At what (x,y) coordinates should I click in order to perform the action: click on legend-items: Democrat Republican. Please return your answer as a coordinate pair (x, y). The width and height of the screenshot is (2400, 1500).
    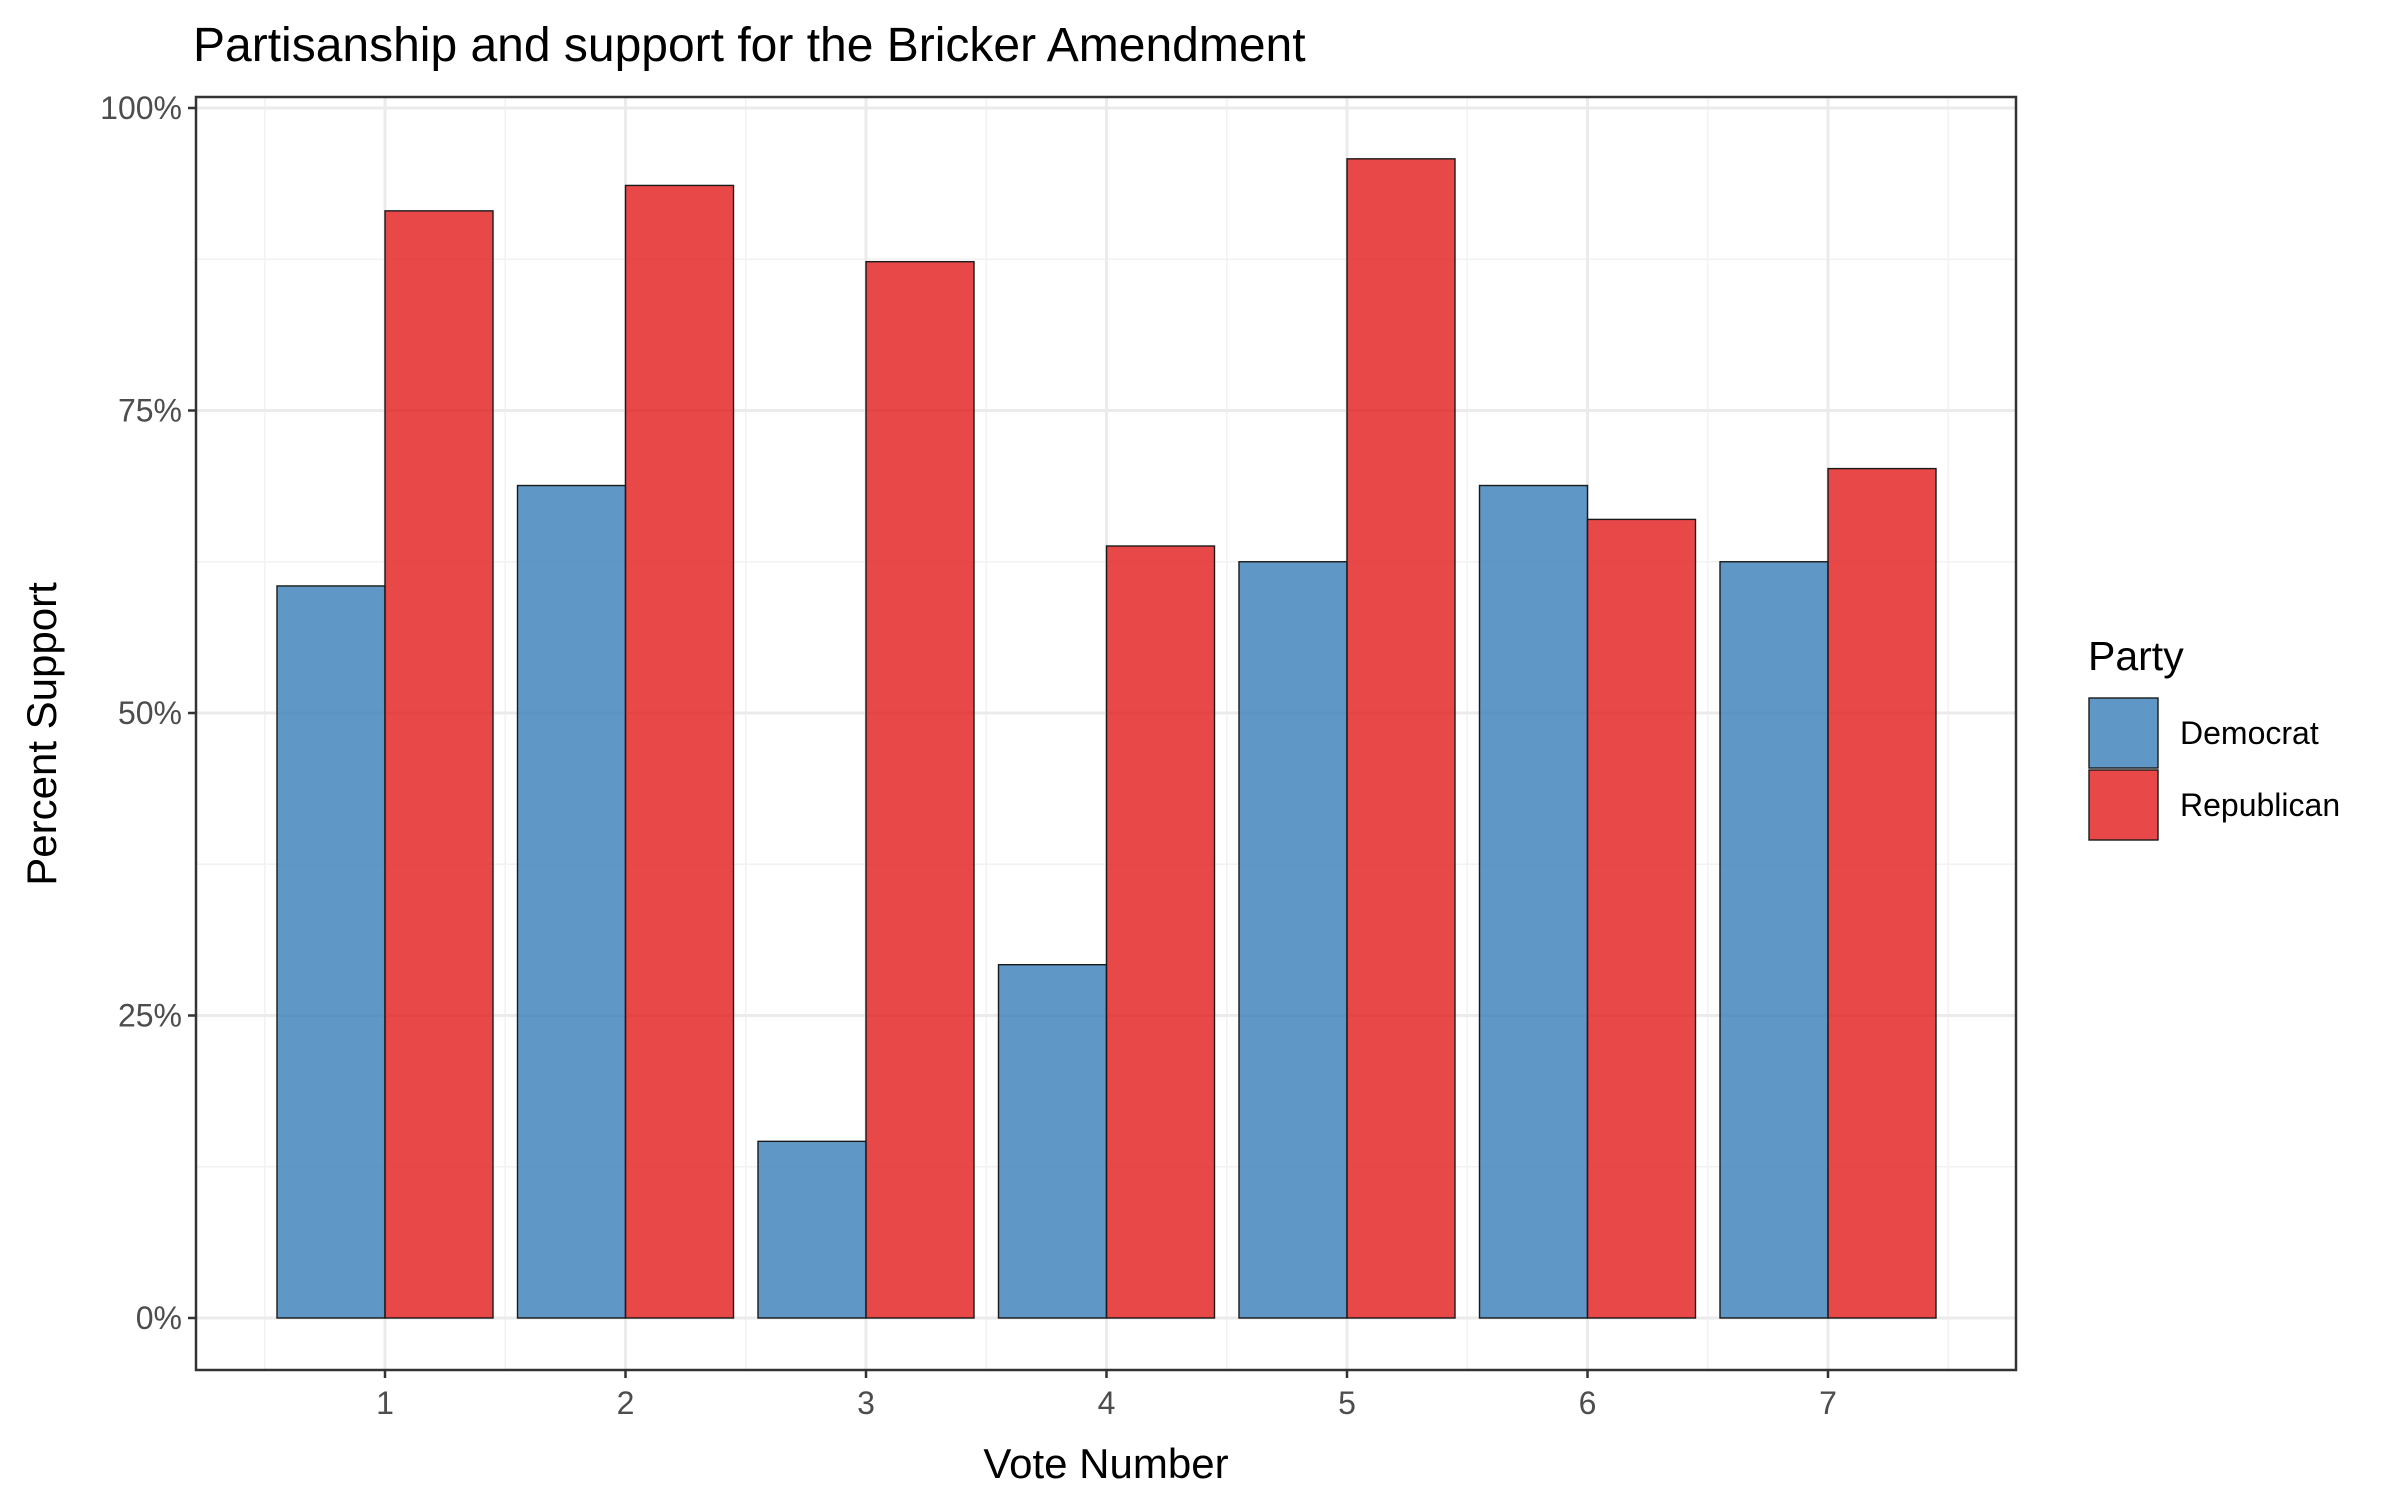
    Looking at the image, I should click on (2214, 769).